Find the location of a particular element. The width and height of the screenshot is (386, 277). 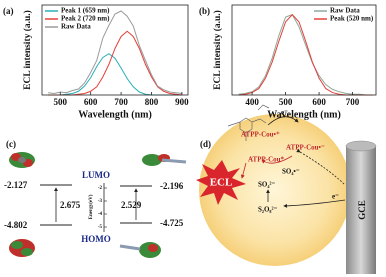

species: ATPP-Cou•⁻ is located at coordinates (305, 148).